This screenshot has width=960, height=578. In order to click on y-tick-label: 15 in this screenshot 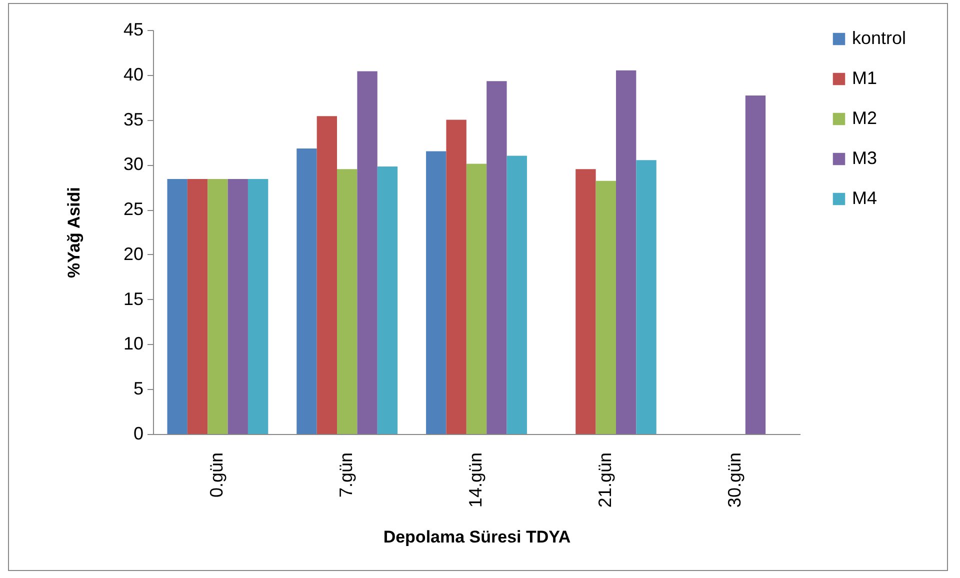, I will do `click(133, 298)`.